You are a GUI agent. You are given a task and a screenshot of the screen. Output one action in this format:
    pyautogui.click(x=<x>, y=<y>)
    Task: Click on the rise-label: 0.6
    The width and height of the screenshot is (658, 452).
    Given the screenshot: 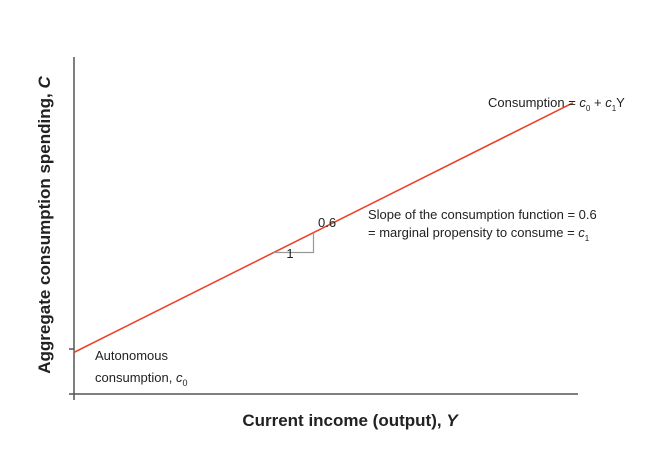 What is the action you would take?
    pyautogui.click(x=327, y=222)
    